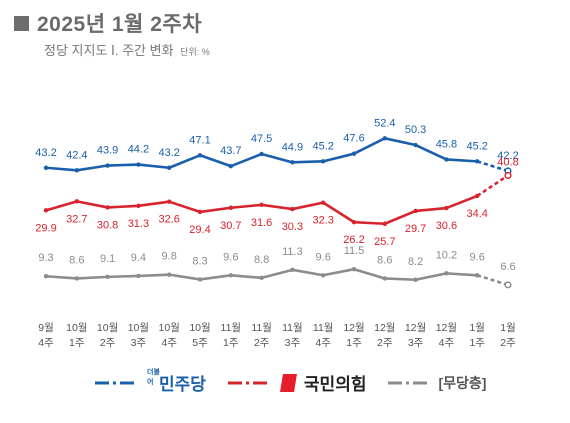 Image resolution: width=570 pixels, height=423 pixels. I want to click on data-label-dem: 43.9, so click(107, 151).